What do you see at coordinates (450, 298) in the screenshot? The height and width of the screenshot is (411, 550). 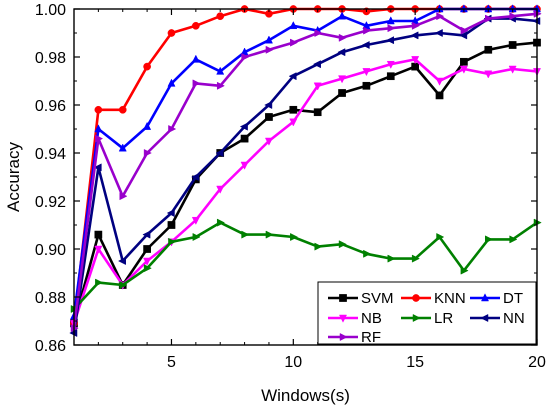 I see `legend-label: KNN` at bounding box center [450, 298].